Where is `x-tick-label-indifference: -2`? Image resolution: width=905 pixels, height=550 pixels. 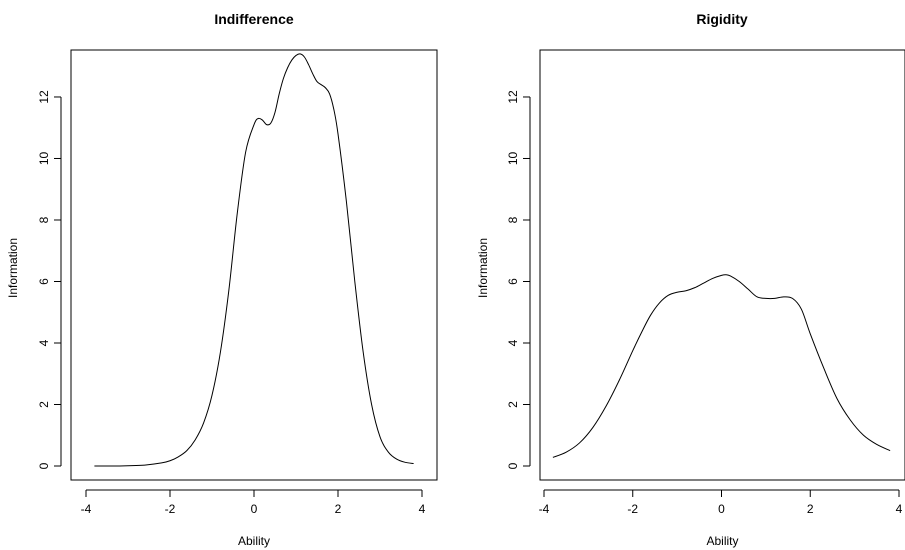
x-tick-label-indifference: -2 is located at coordinates (170, 509).